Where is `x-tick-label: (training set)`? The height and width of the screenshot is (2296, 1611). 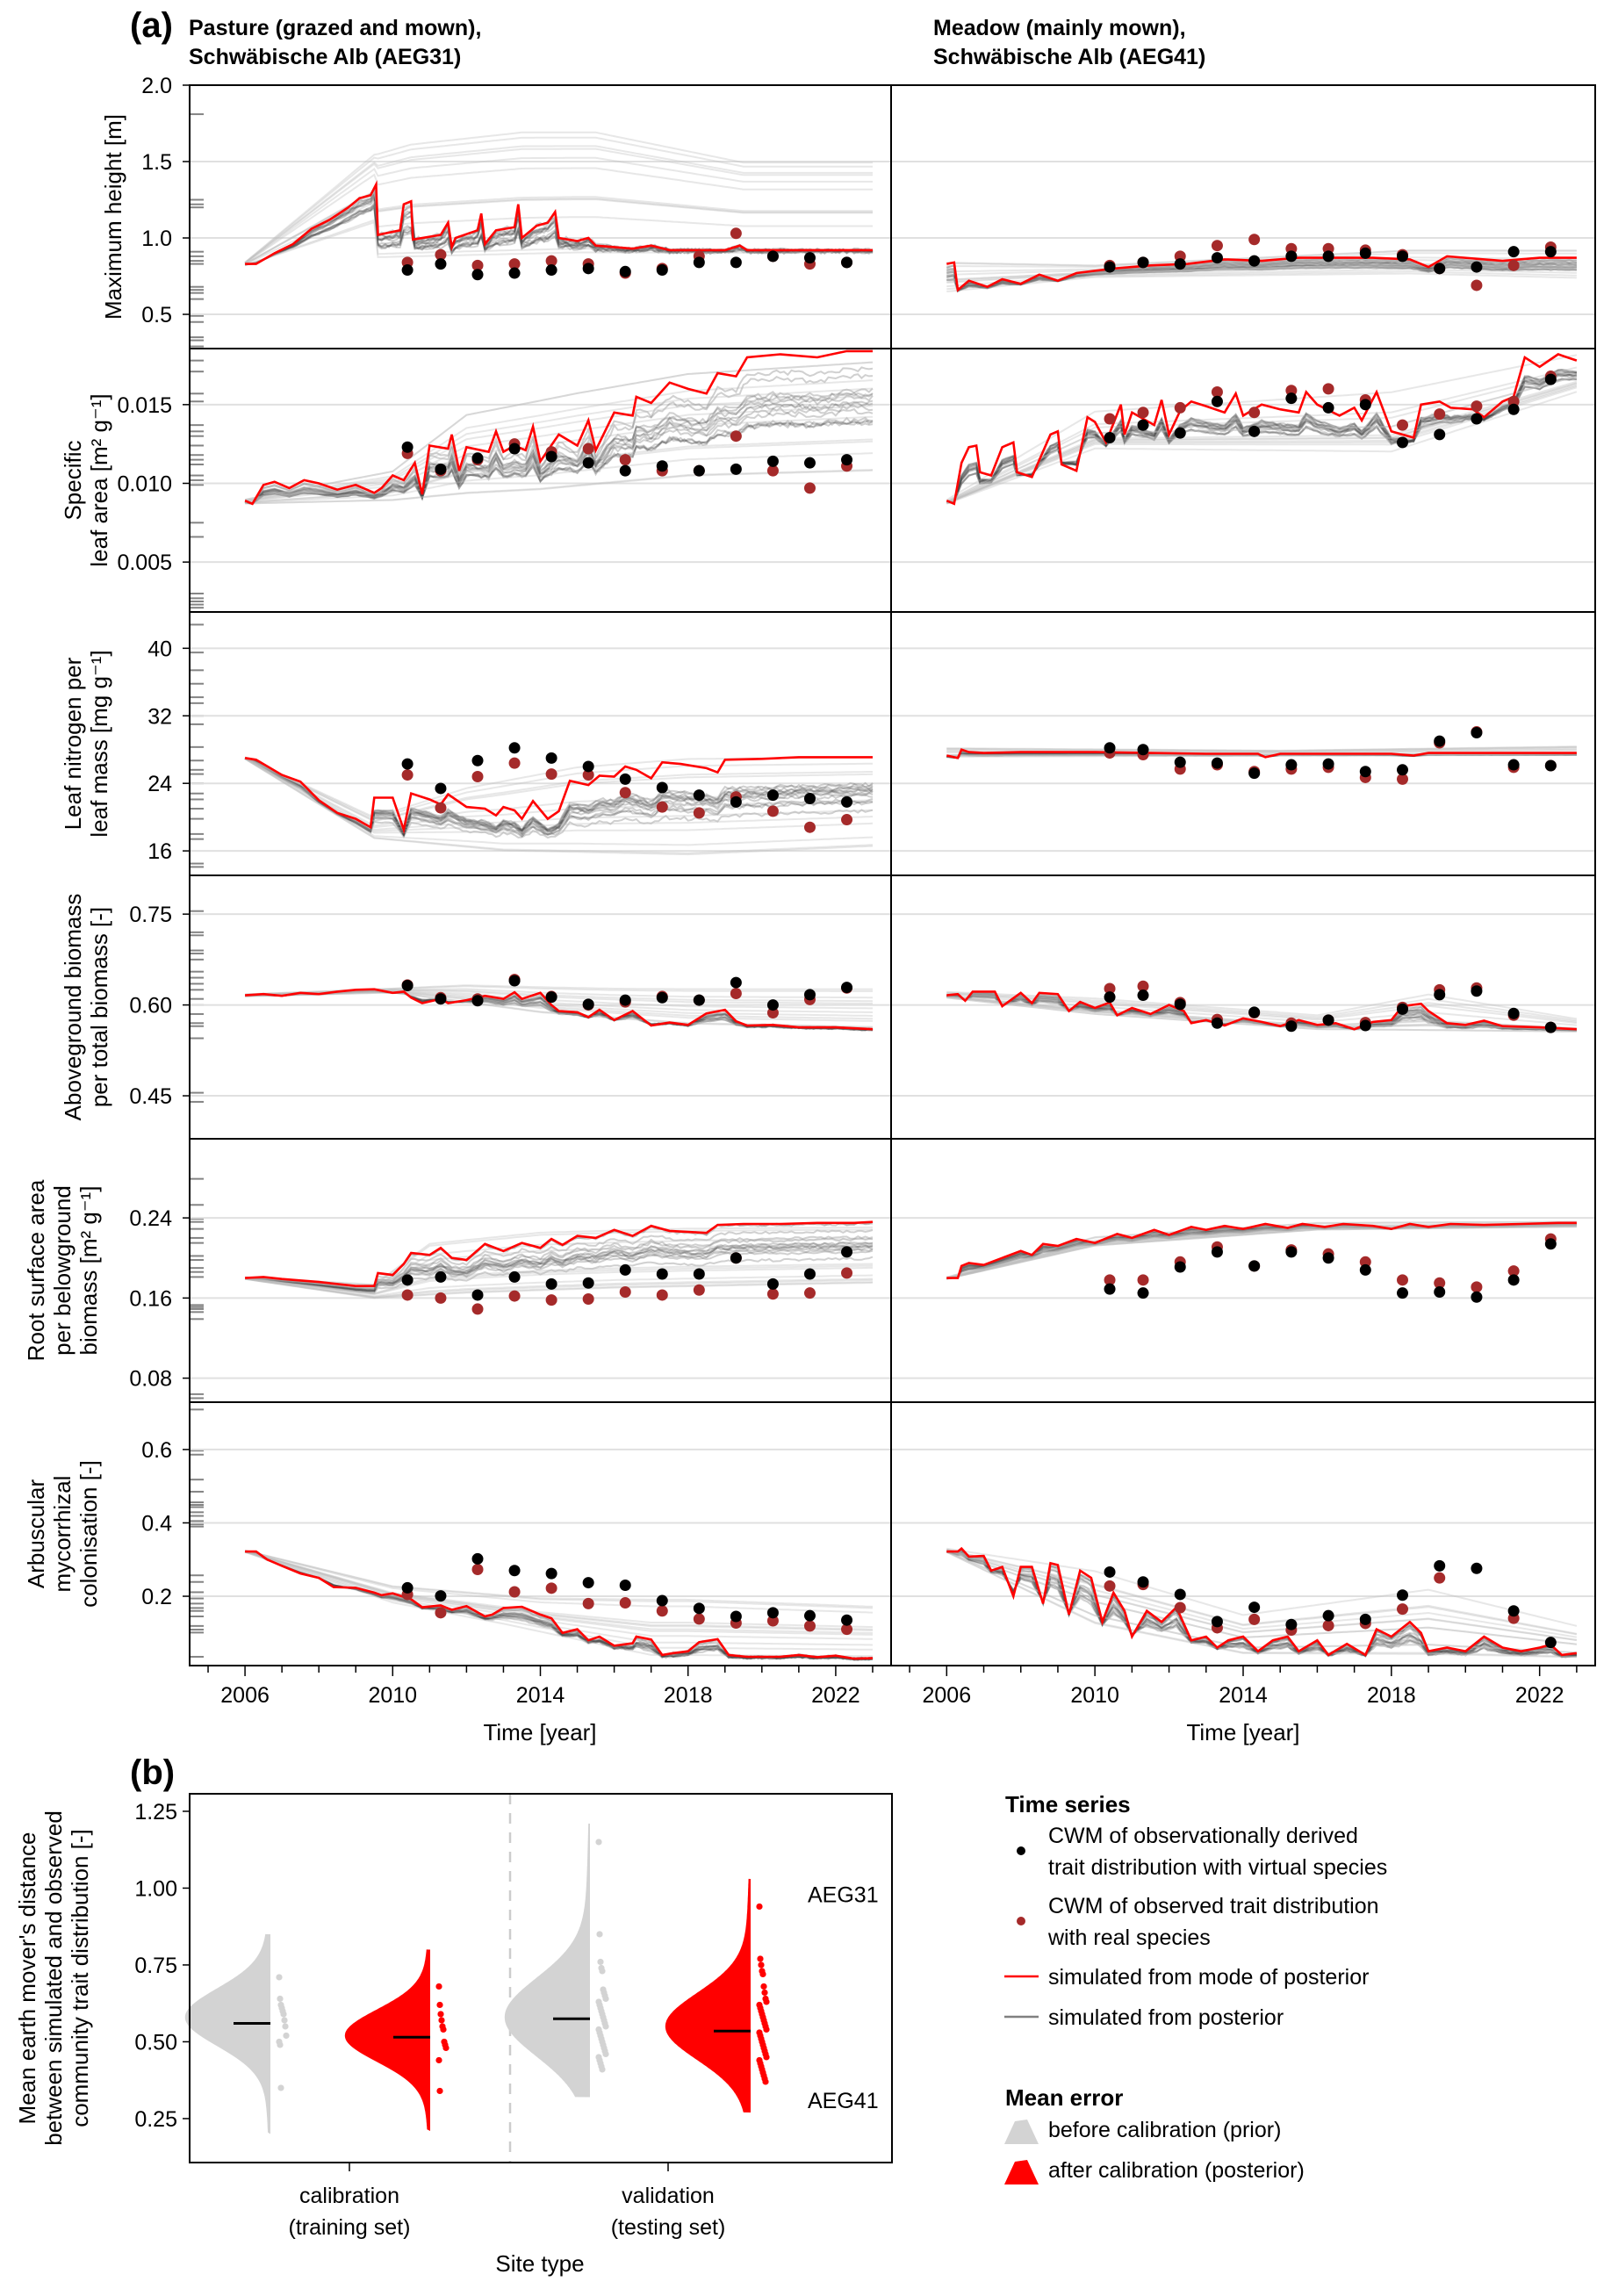
x-tick-label: (training set) is located at coordinates (350, 2228).